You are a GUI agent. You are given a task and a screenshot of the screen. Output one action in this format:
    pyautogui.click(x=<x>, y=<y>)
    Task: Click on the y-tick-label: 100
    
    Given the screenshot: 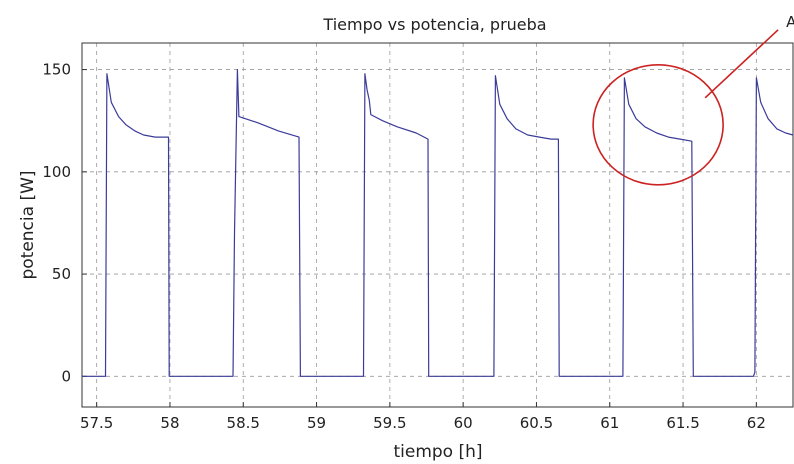 What is the action you would take?
    pyautogui.click(x=56, y=172)
    